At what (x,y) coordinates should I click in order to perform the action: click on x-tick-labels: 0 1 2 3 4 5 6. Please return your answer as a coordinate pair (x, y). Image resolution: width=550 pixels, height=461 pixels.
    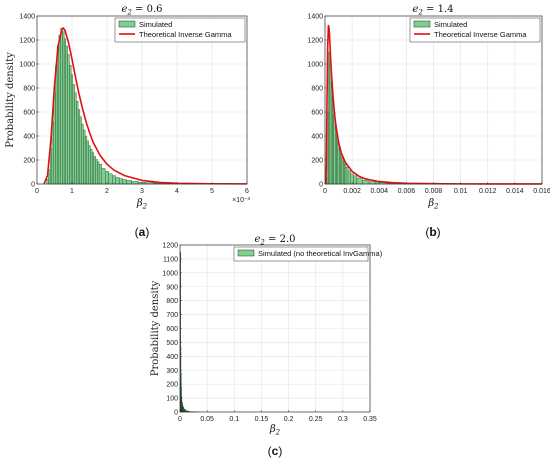
    Looking at the image, I should click on (142, 188).